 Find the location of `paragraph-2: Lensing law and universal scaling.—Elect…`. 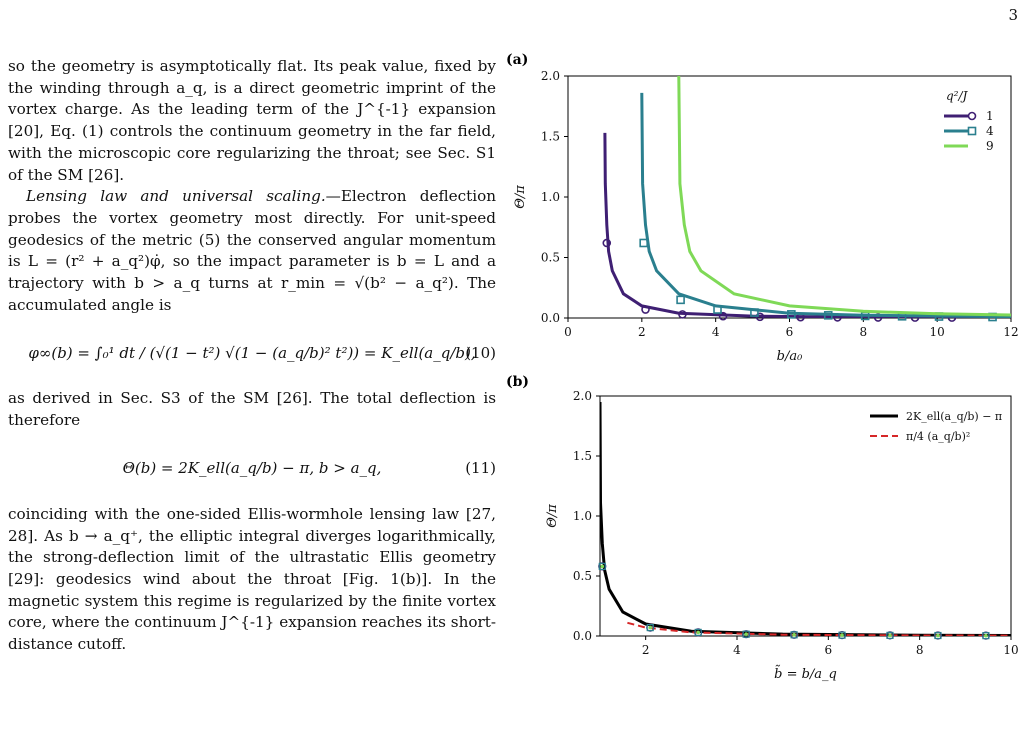

paragraph-2: Lensing law and universal scaling.—Elect… is located at coordinates (252, 251).